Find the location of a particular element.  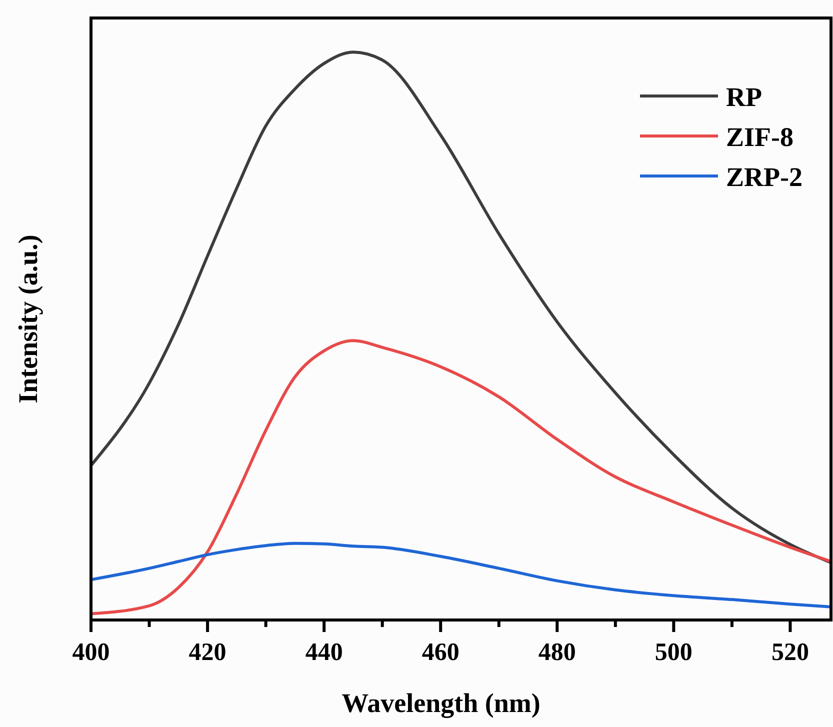

legend-label: RP is located at coordinates (744, 97).